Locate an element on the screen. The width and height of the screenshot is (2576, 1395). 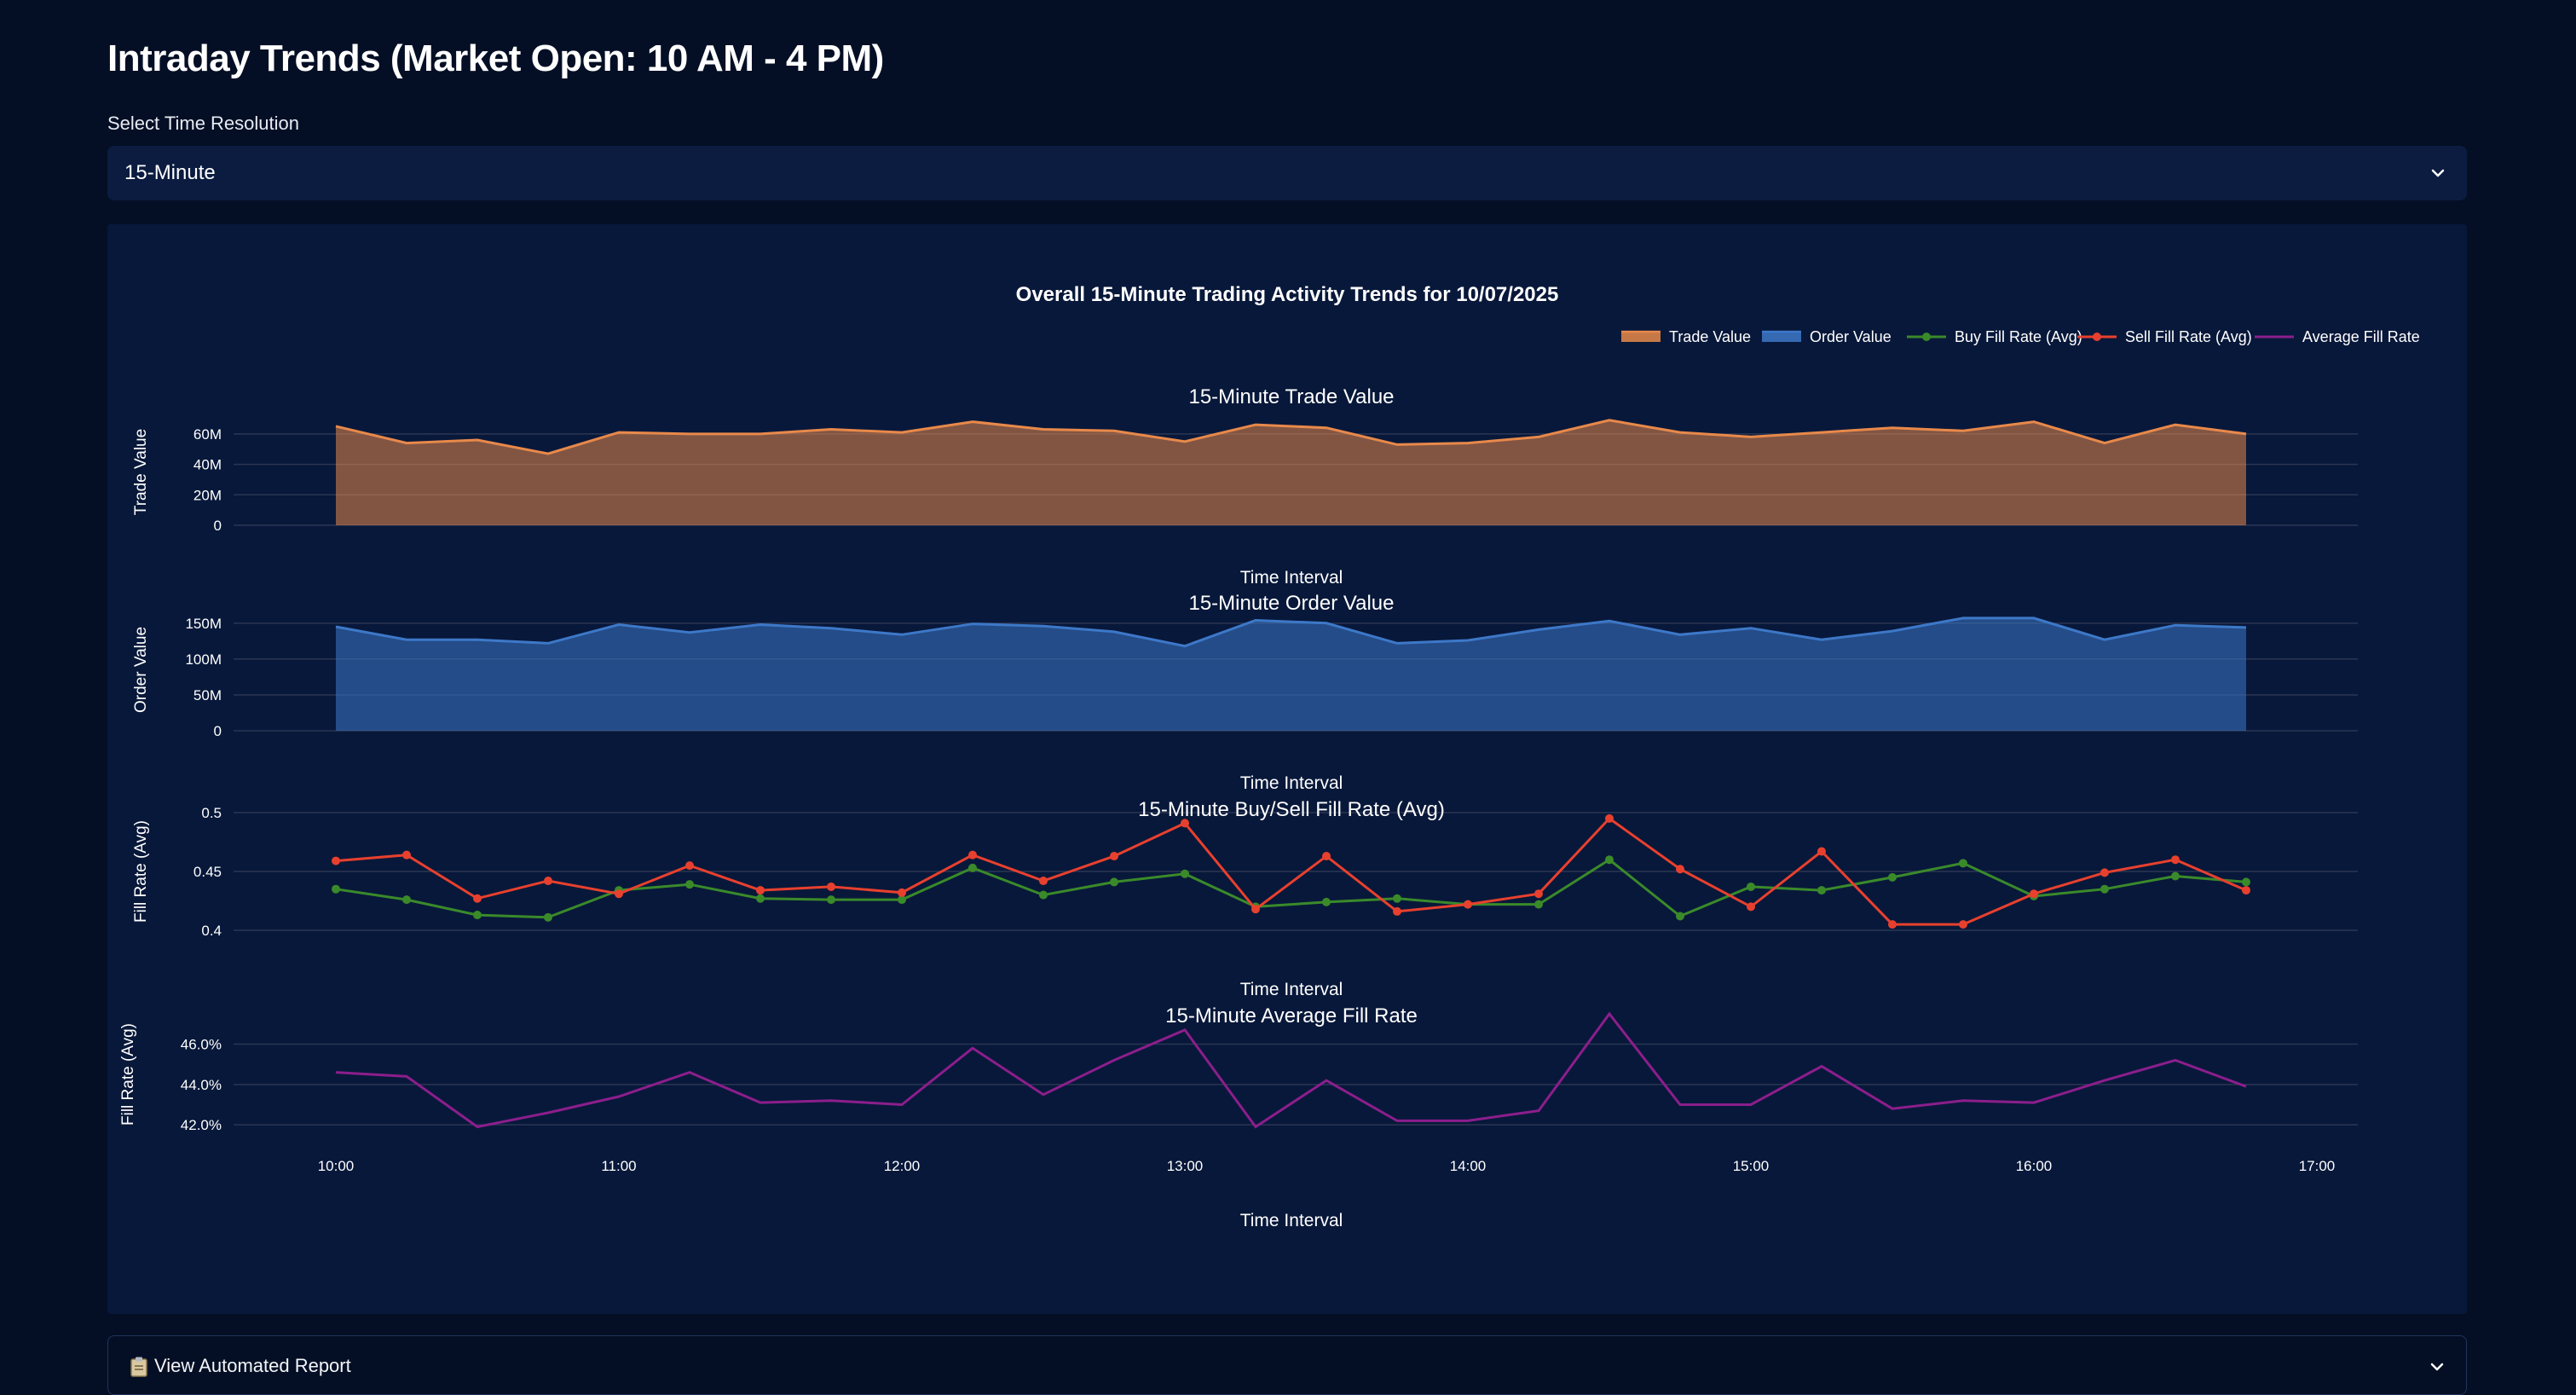
y-tick-label: 50M is located at coordinates (207, 695).